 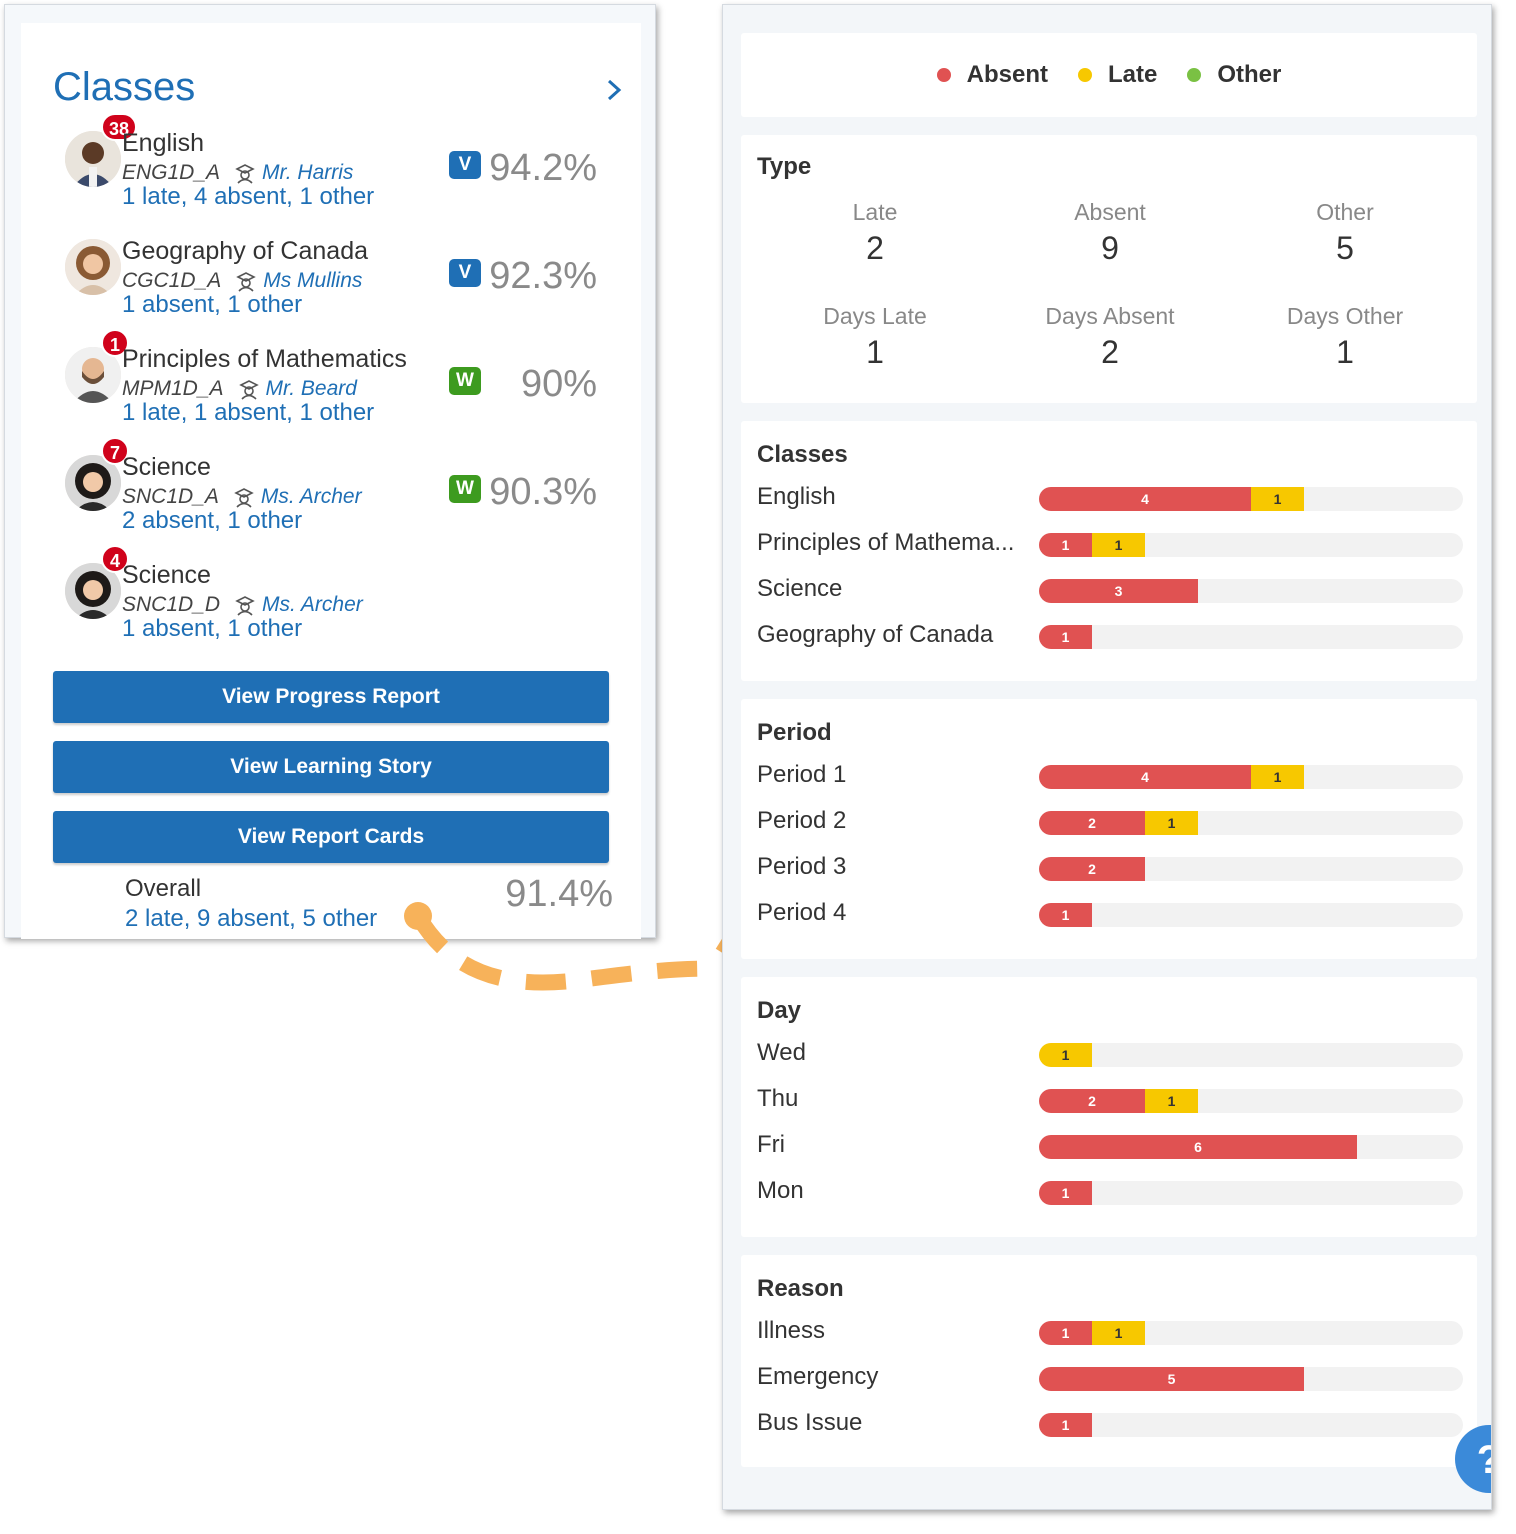 What do you see at coordinates (1345, 337) in the screenshot?
I see `stat-days-other: Days Other 1` at bounding box center [1345, 337].